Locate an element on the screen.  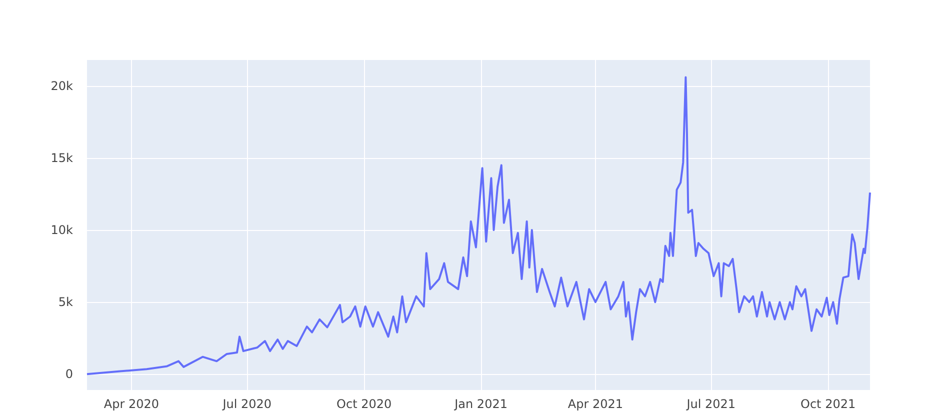
x-tick-label: Oct 2020 is located at coordinates (364, 404).